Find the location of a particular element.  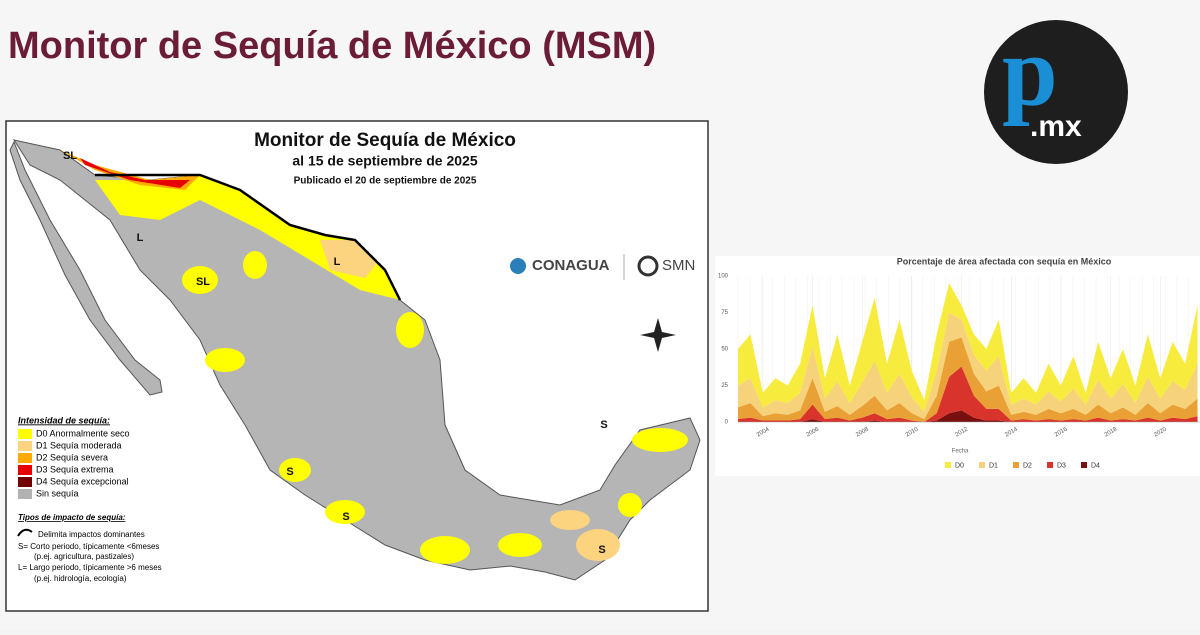

y-tick-label: 25 is located at coordinates (724, 386).